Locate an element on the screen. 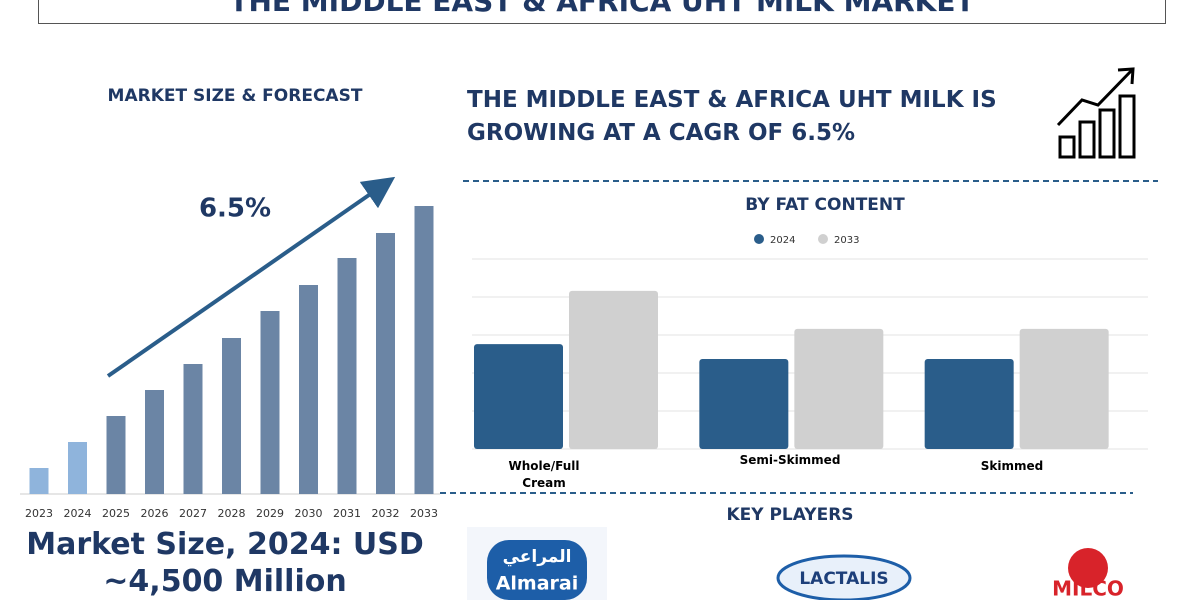 This screenshot has height=600, width=1200. x-tick-label: 2024 is located at coordinates (78, 513).